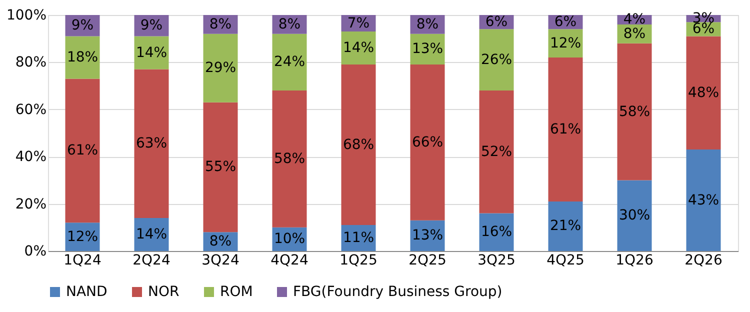 This screenshot has width=750, height=312. Describe the element at coordinates (87, 292) in the screenshot. I see `legend-label: NAND` at that location.